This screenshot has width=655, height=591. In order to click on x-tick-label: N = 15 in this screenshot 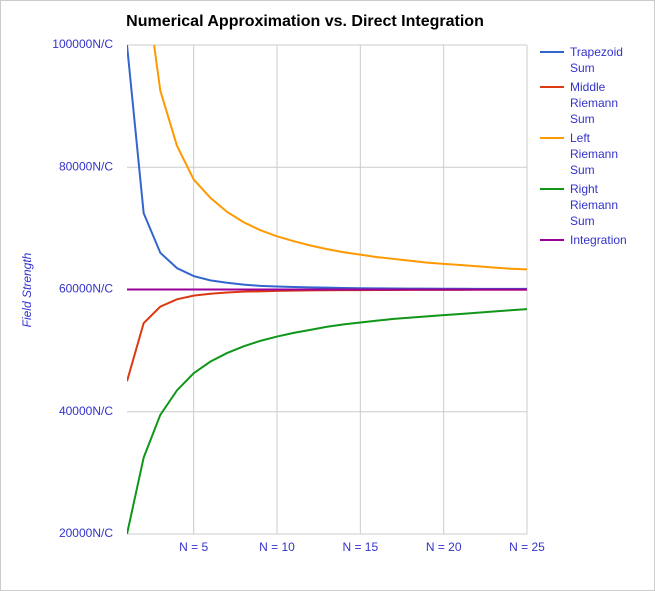, I will do `click(360, 547)`.